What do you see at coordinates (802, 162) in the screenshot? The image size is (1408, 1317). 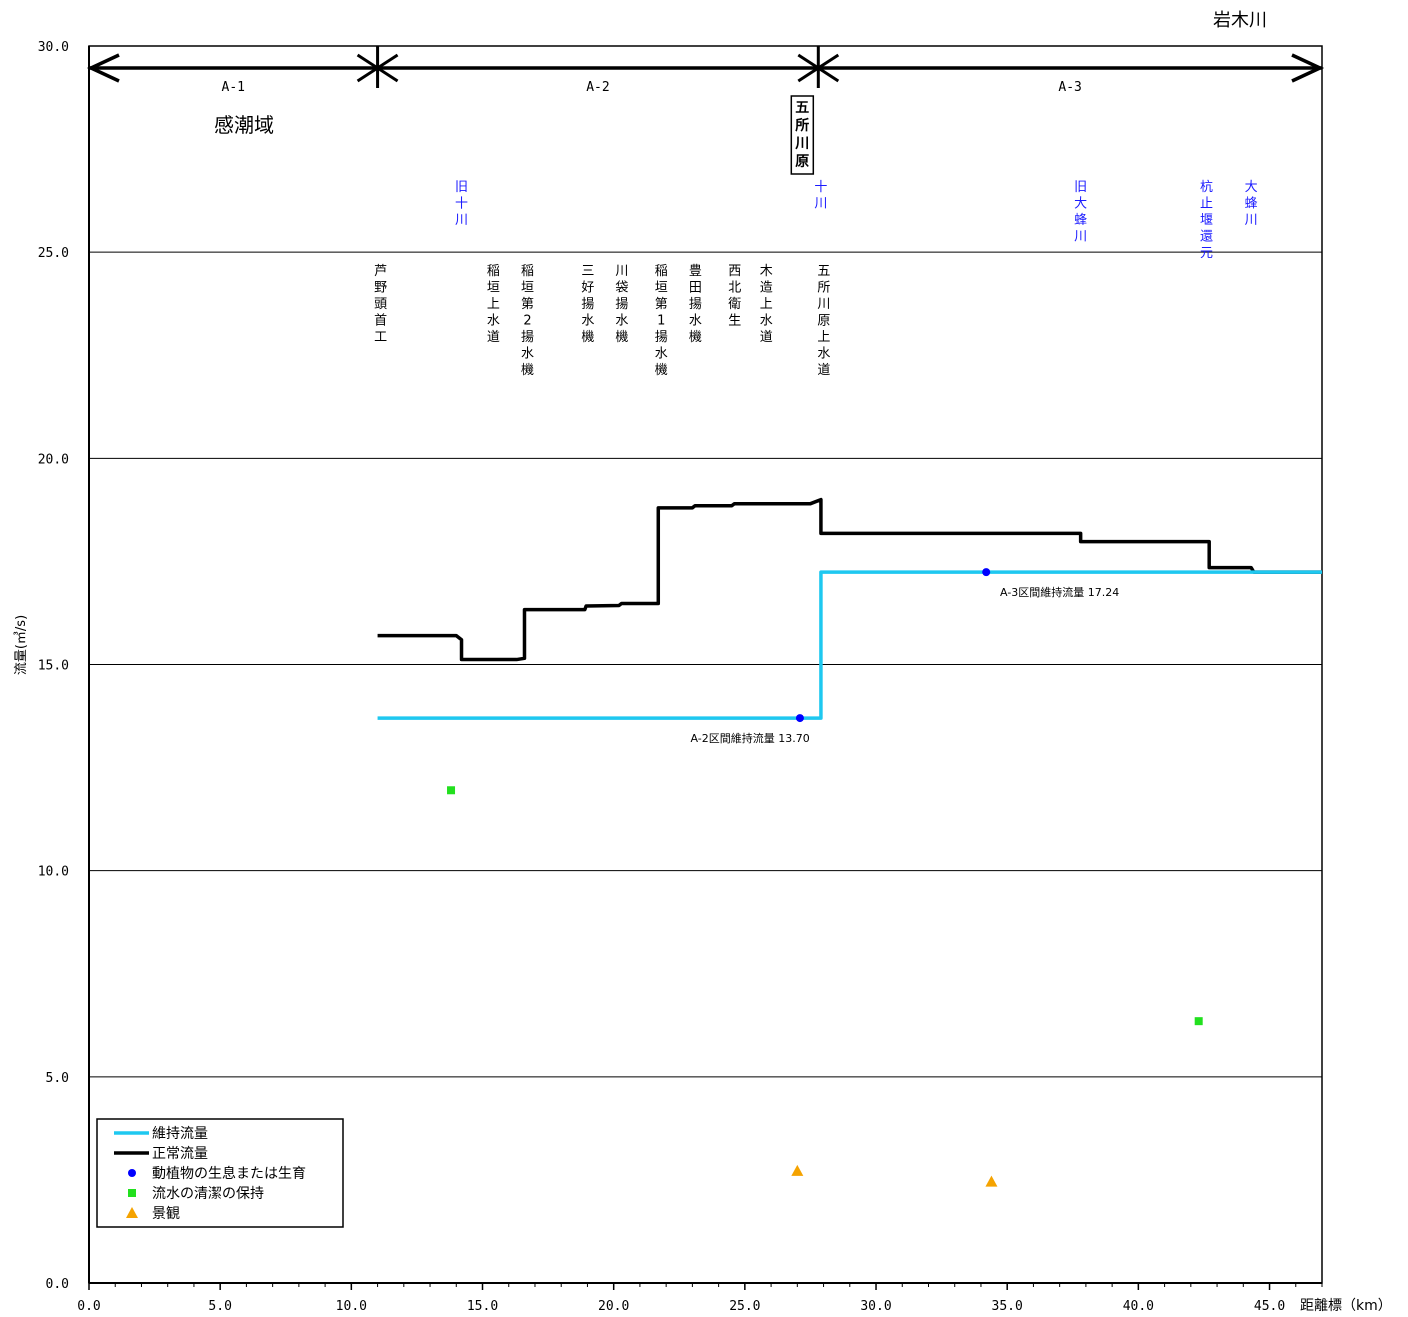 I see `boxed-label-char: 原` at bounding box center [802, 162].